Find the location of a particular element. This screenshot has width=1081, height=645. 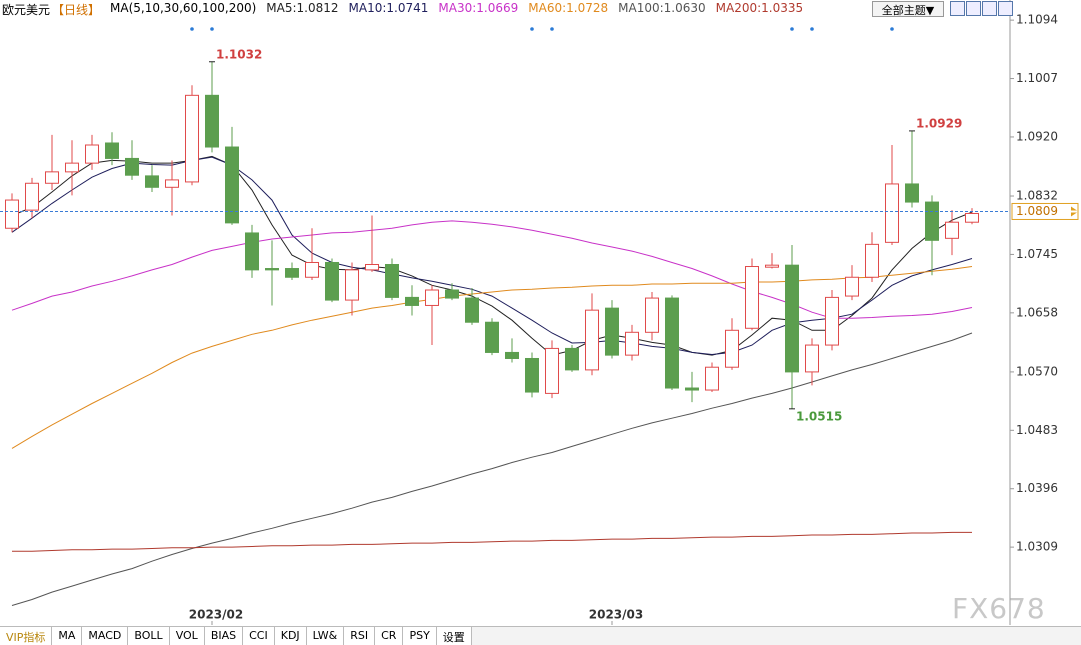

last-price-arrow is located at coordinates (1074, 211).